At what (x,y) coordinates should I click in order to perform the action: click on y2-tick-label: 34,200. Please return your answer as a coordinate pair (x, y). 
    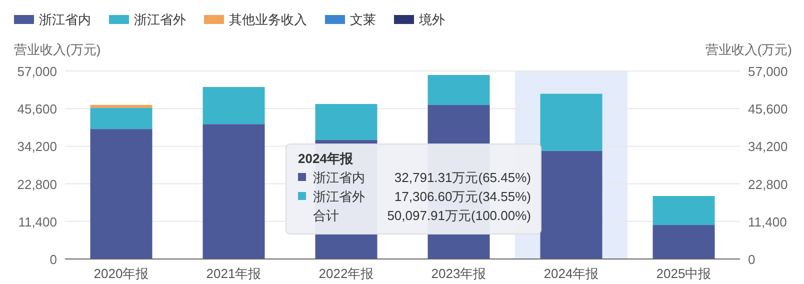
    Looking at the image, I should click on (768, 146).